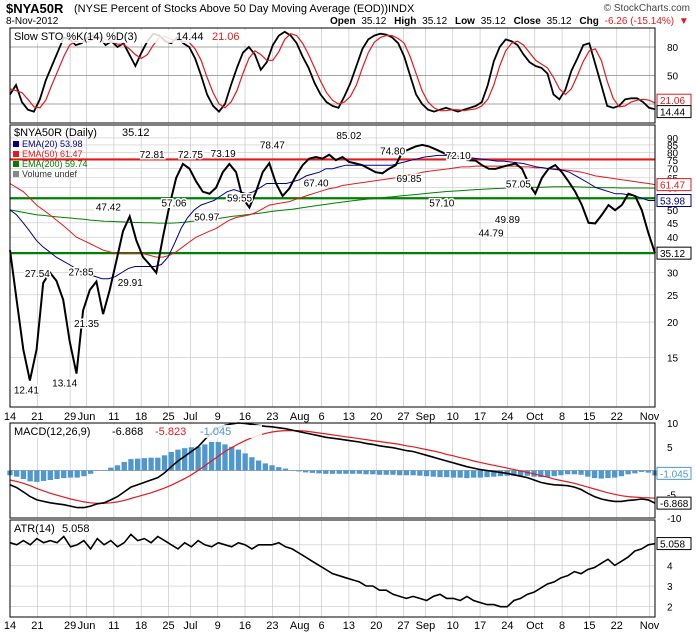  I want to click on atr-line, so click(332, 570).